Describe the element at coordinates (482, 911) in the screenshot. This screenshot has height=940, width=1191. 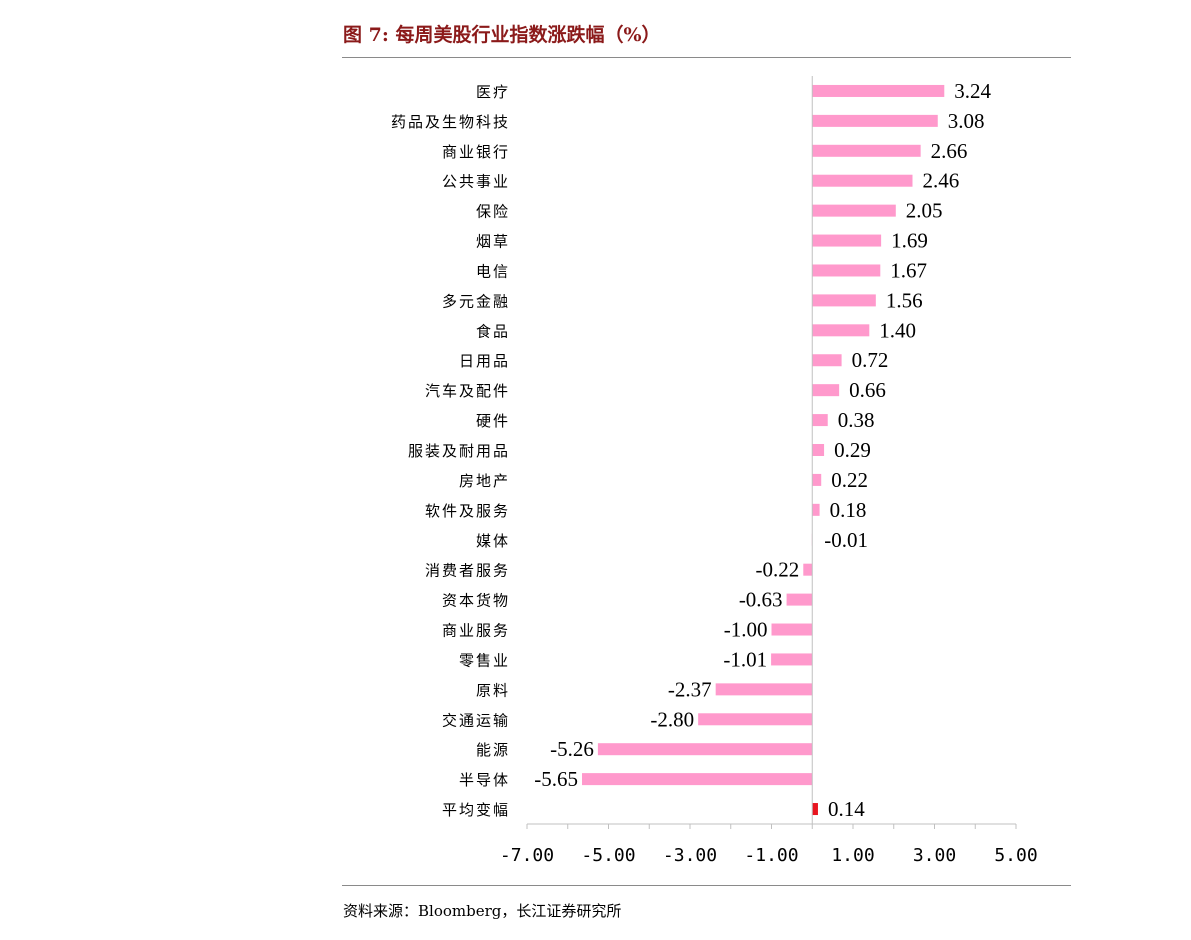
I see `source-note: 资料来源：Bloomberg，长江证券研究所` at that location.